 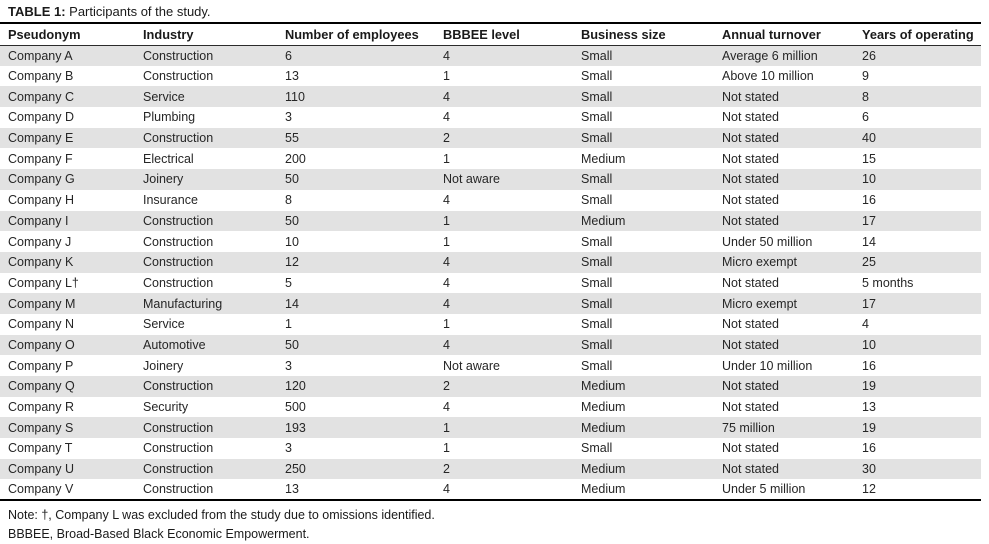 What do you see at coordinates (490, 12) in the screenshot?
I see `table-title: TABLE 1: Participants of the study.` at bounding box center [490, 12].